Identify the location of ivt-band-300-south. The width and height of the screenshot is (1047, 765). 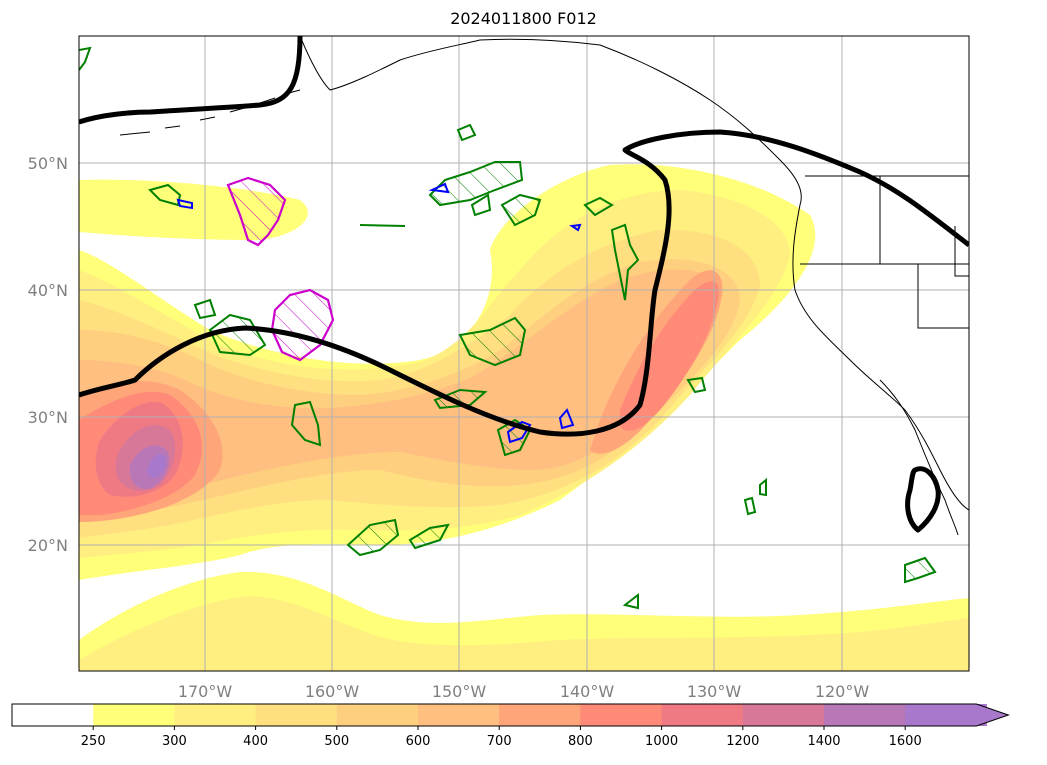
(524, 633).